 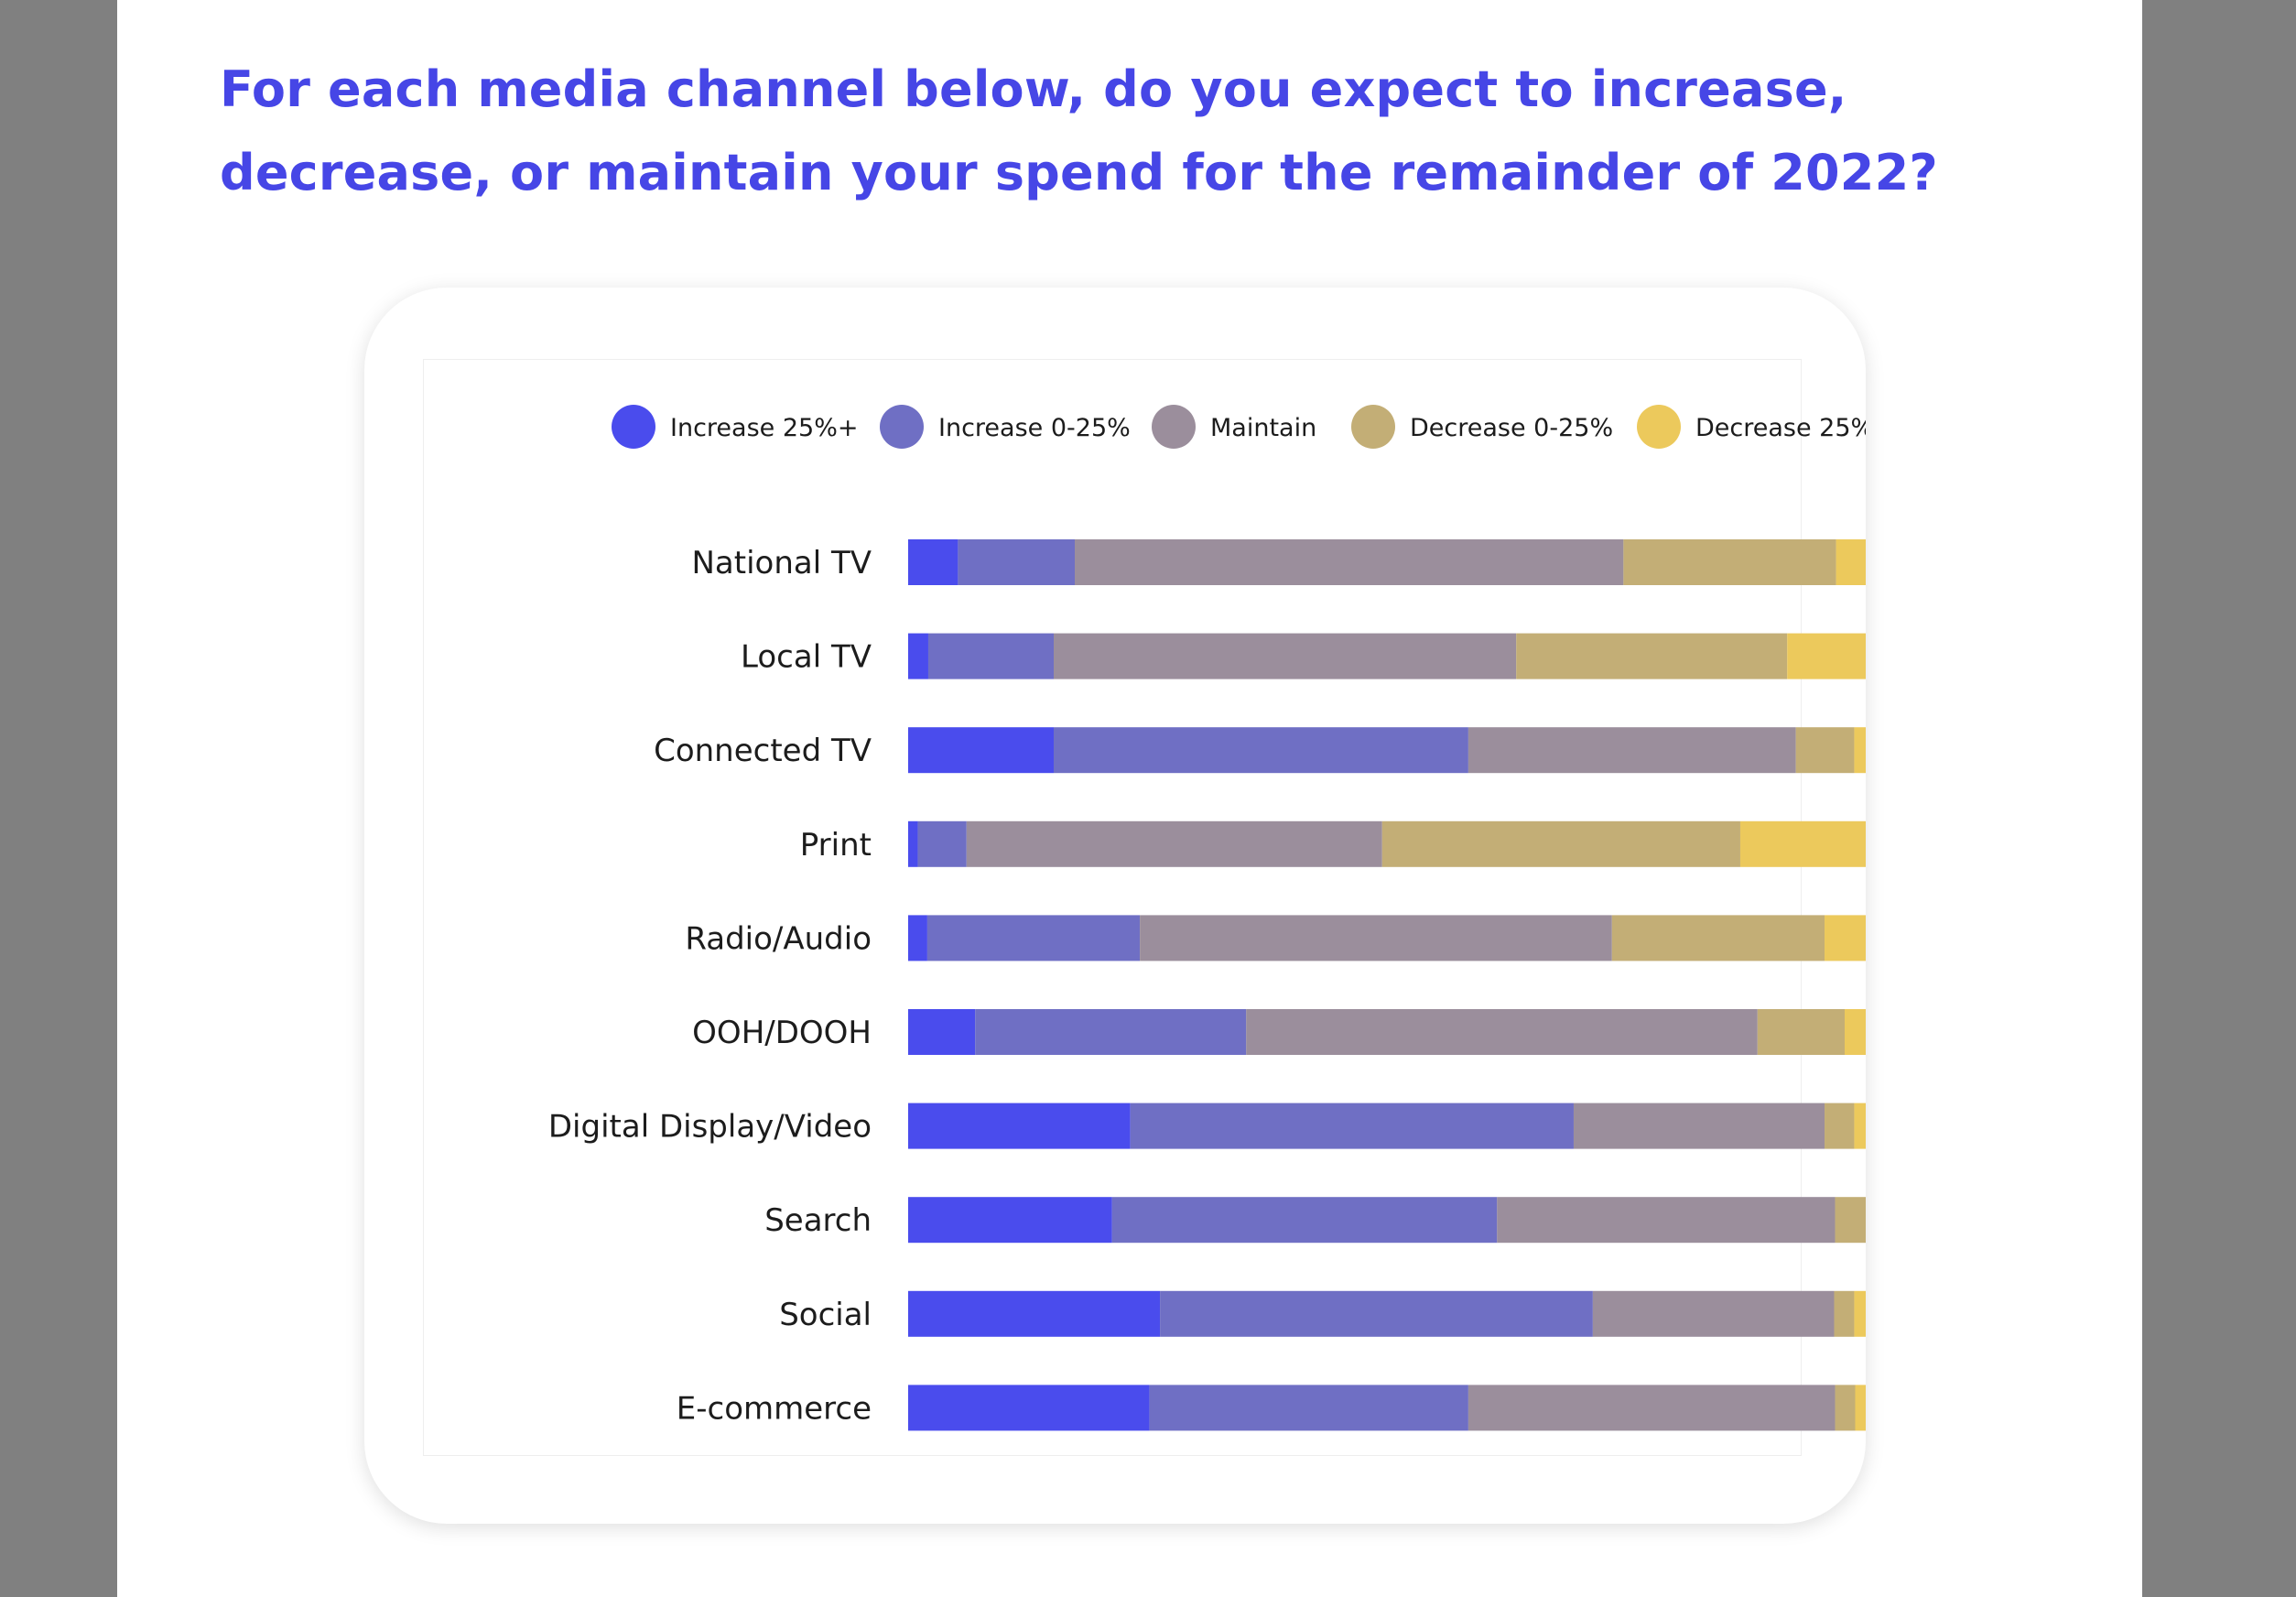 I want to click on bar-segment-digital-display-video-maintain, so click(x=1699, y=1126).